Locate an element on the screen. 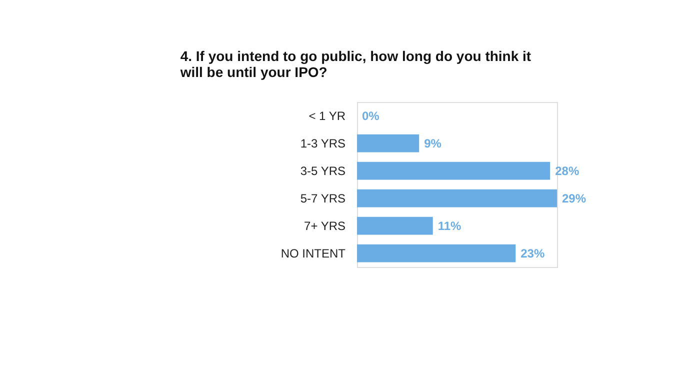 The height and width of the screenshot is (380, 694). data-label: 11% is located at coordinates (450, 225).